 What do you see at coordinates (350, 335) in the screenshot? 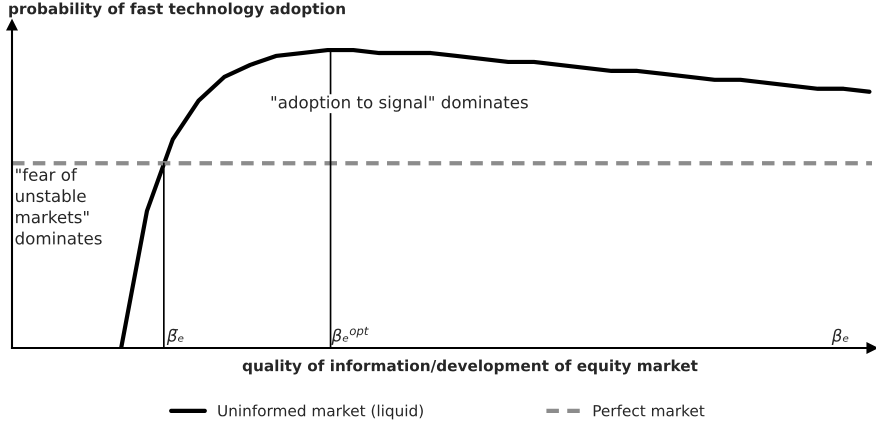
I see `annotation: βₑ$^{opt}$` at bounding box center [350, 335].